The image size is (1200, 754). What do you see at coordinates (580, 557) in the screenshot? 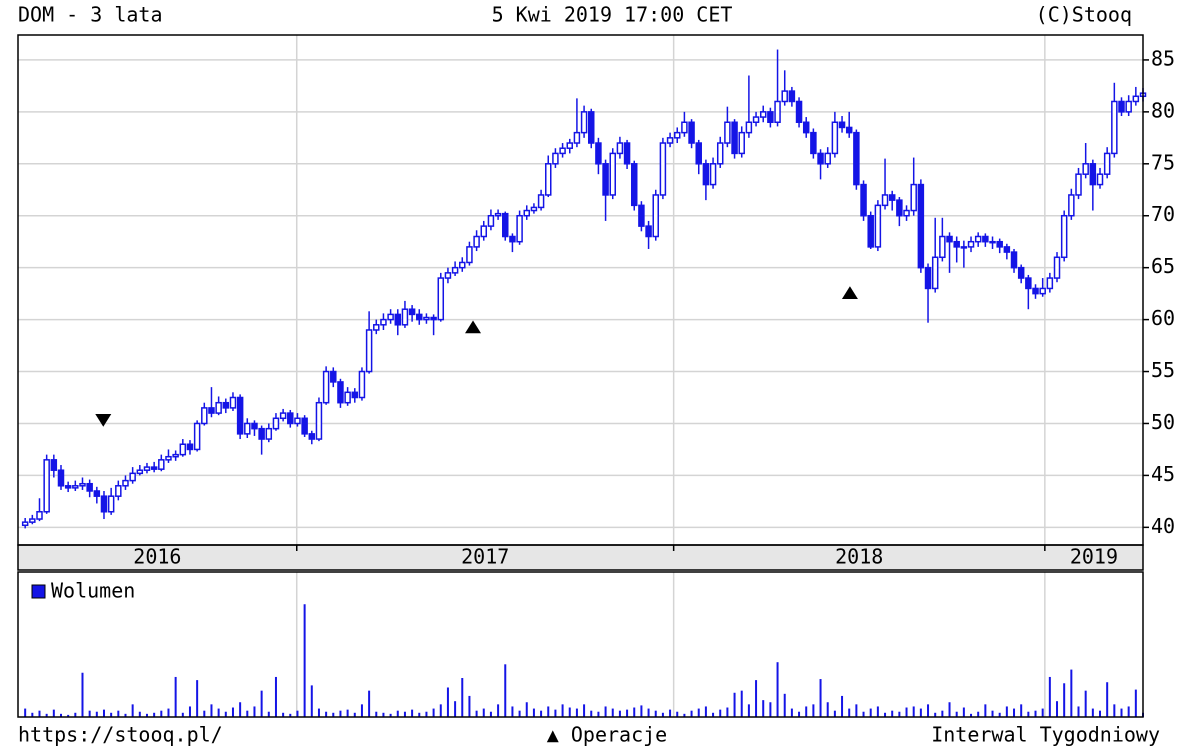
I see `year-frame` at bounding box center [580, 557].